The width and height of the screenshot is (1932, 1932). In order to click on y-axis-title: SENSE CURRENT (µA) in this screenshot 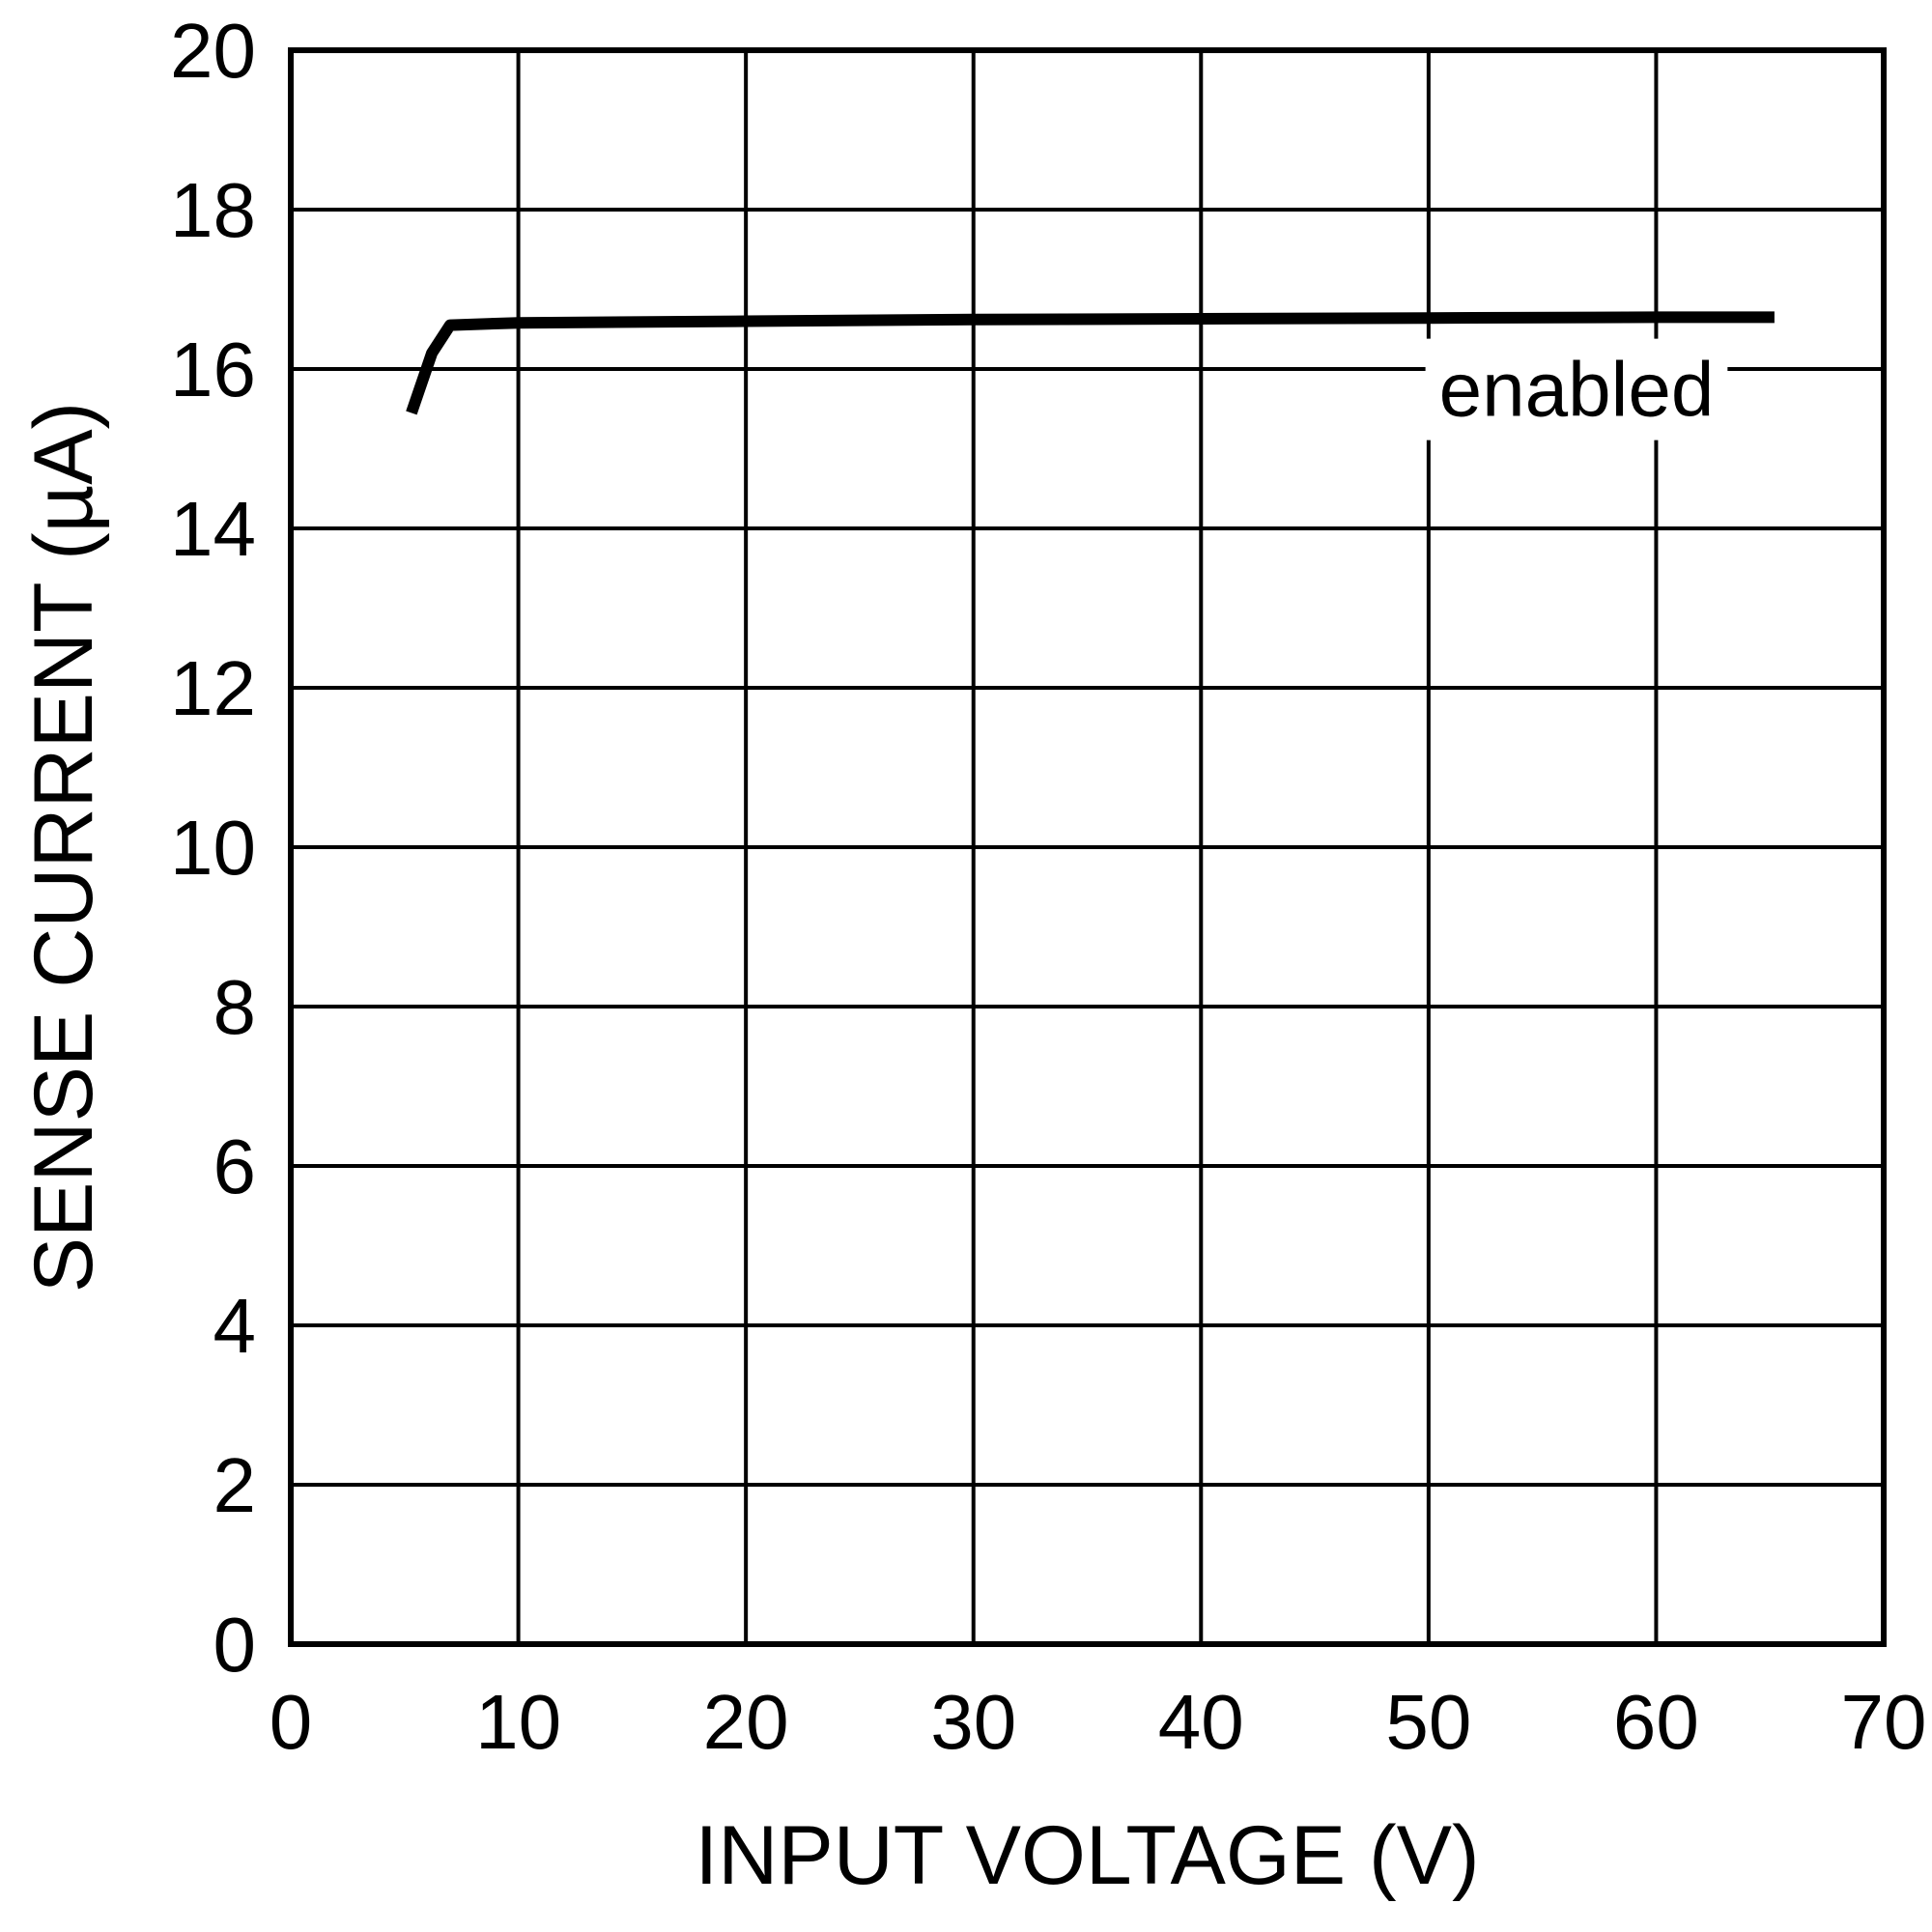, I will do `click(63, 847)`.